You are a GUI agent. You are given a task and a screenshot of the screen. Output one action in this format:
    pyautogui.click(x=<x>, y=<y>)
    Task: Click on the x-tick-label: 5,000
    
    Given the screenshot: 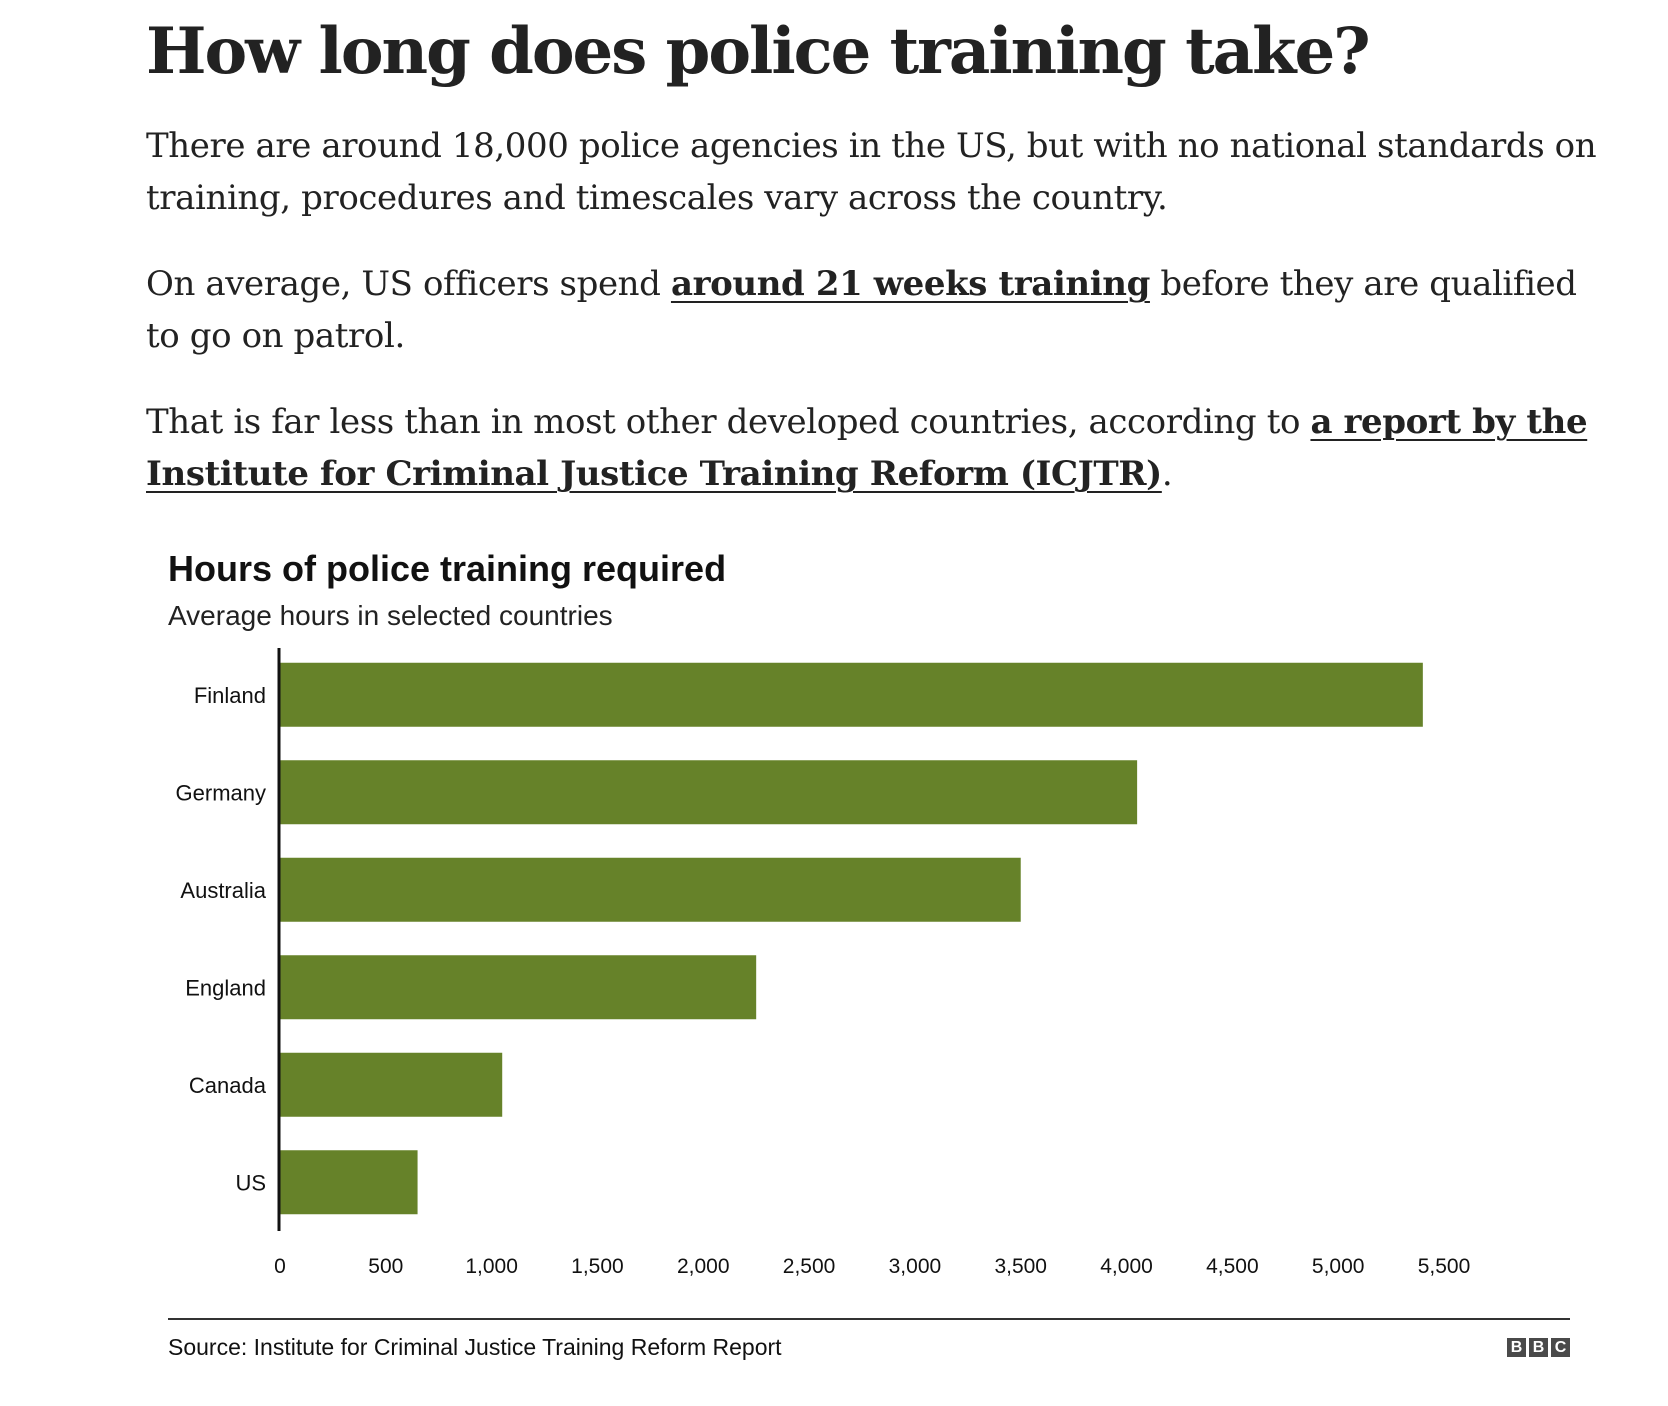 What is the action you would take?
    pyautogui.click(x=1338, y=1266)
    